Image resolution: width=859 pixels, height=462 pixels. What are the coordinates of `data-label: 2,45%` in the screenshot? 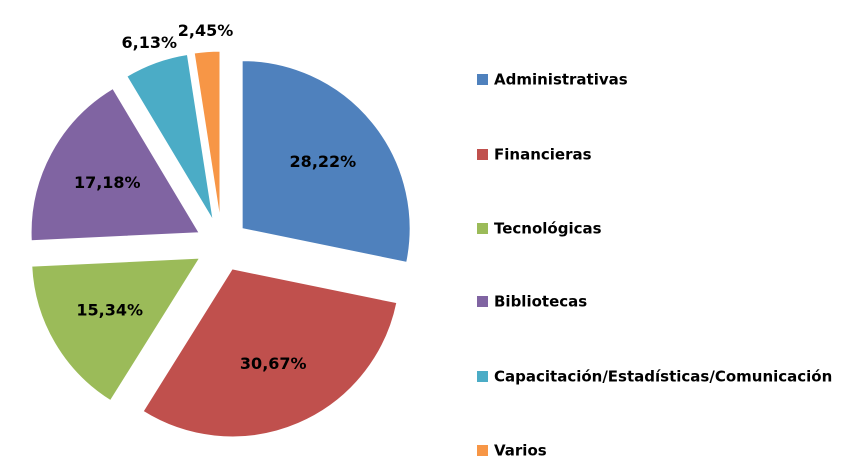 It's located at (206, 30).